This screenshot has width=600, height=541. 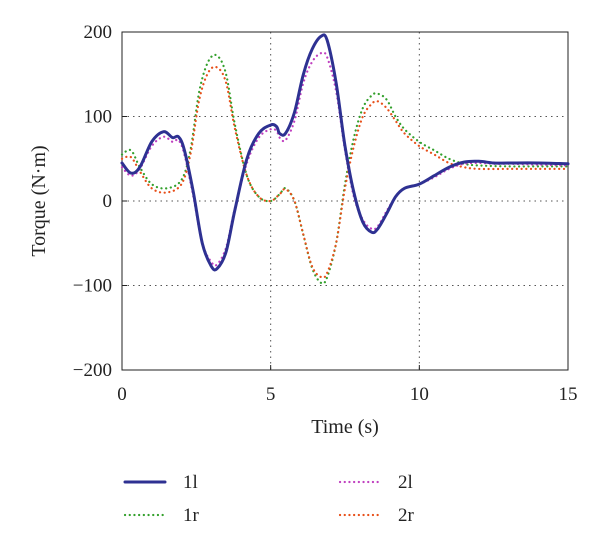 I want to click on legend-label-2r: 2r, so click(x=406, y=515).